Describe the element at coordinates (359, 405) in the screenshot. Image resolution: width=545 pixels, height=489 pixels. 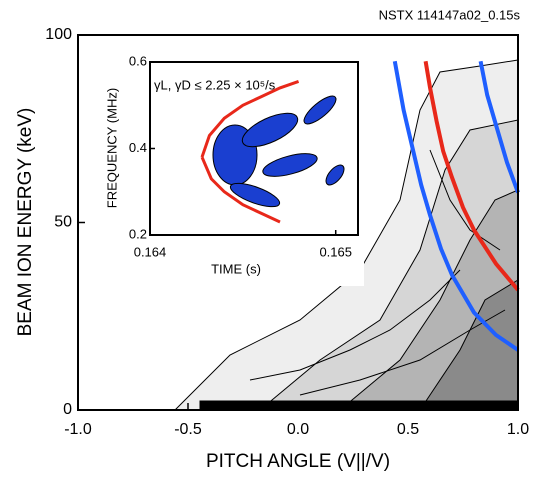
I see `dense-band` at that location.